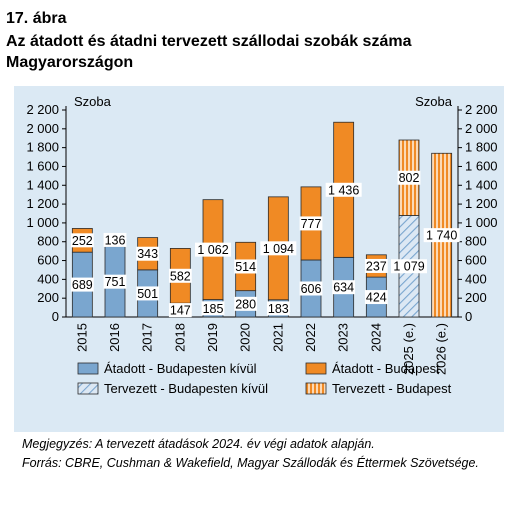  I want to click on y-tick-label-right: 1 200, so click(481, 203).